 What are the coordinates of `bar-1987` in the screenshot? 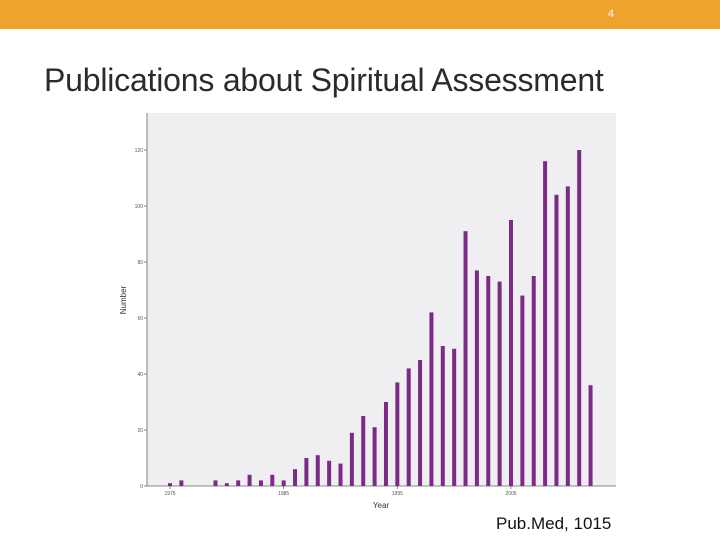 It's located at (306, 472).